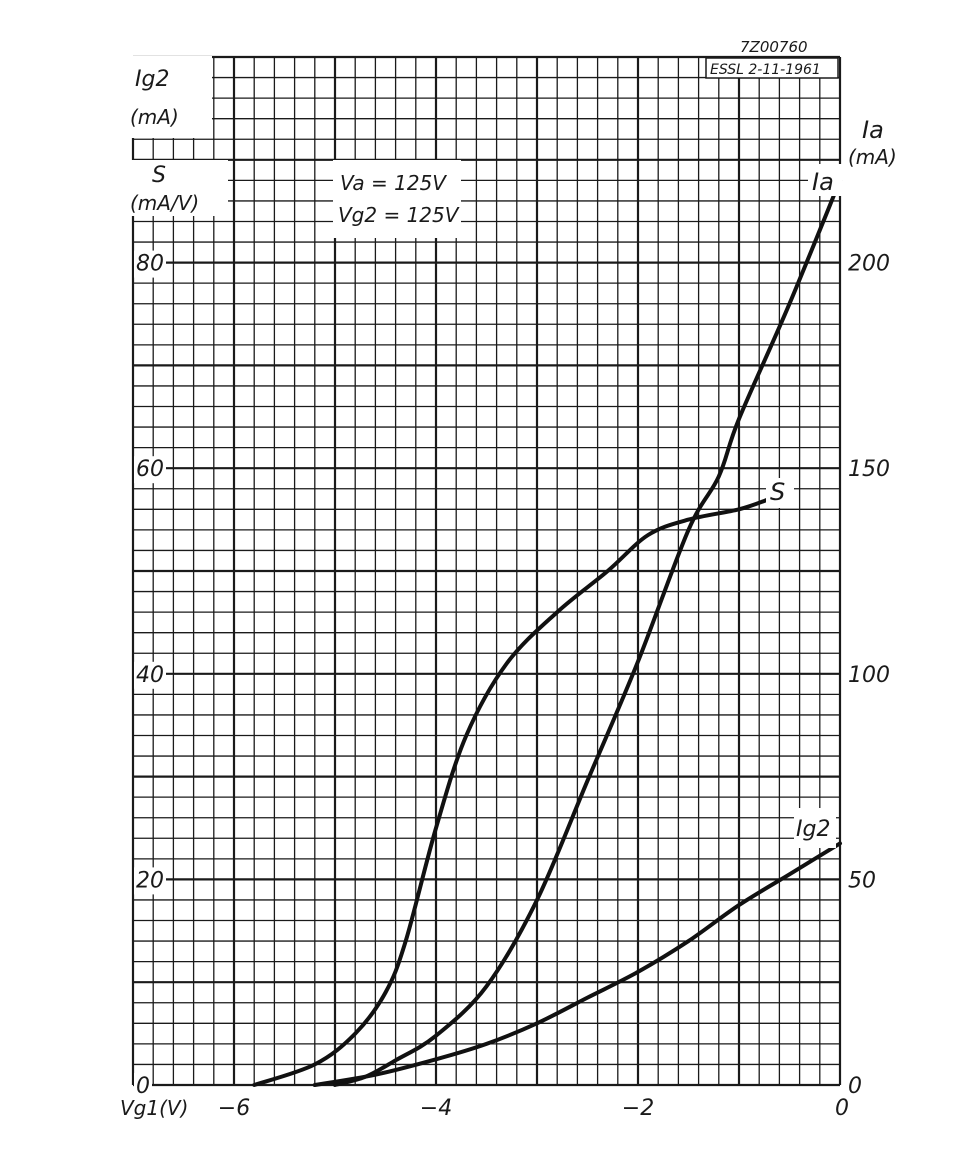 The width and height of the screenshot is (971, 1171). I want to click on left-tick-label: 60, so click(150, 469).